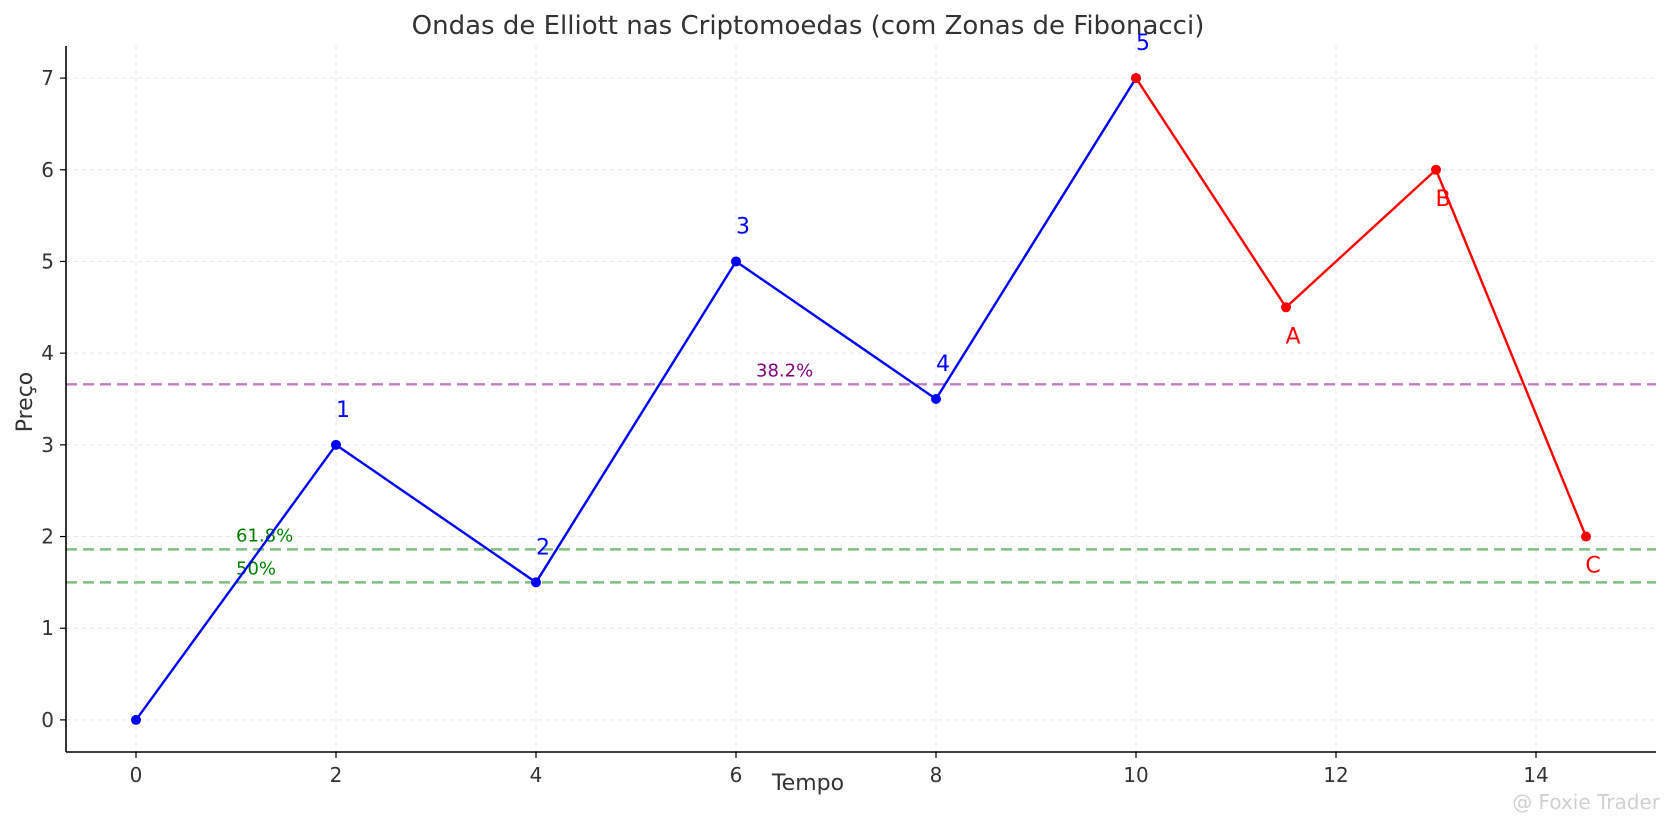 The image size is (1670, 828). What do you see at coordinates (1442, 199) in the screenshot?
I see `wave-label: B` at bounding box center [1442, 199].